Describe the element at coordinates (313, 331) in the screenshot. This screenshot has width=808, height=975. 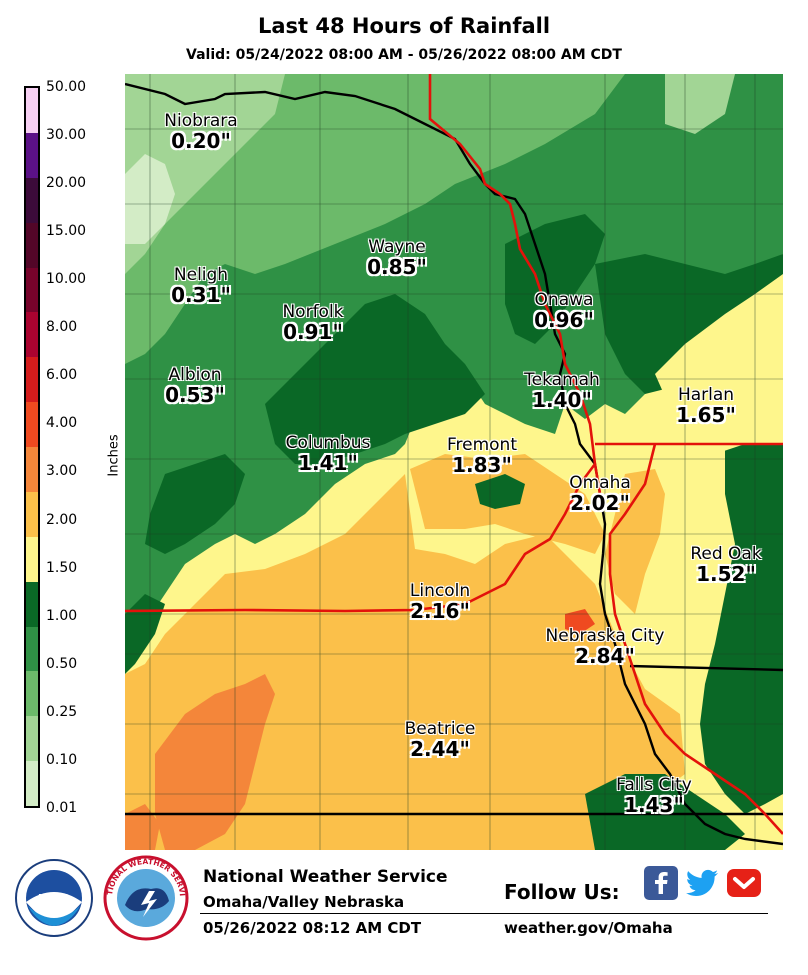
I see `city-rainfall-value: 0.91"` at that location.